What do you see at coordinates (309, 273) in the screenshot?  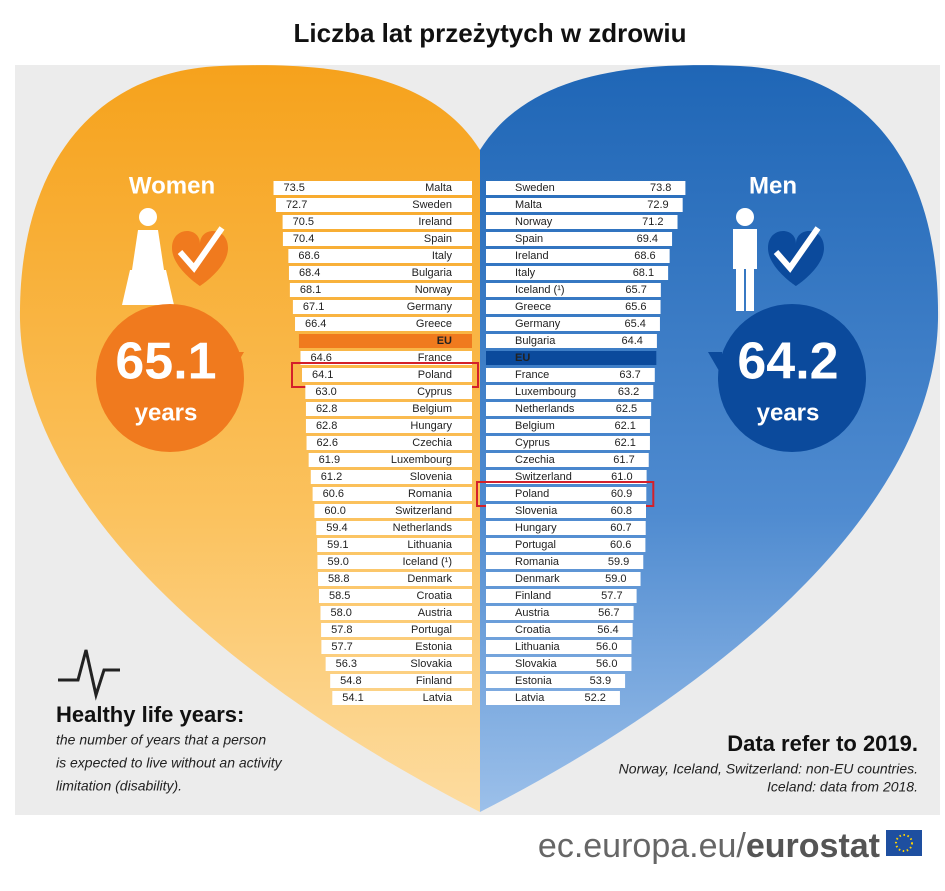 I see `value-label: 68.4` at bounding box center [309, 273].